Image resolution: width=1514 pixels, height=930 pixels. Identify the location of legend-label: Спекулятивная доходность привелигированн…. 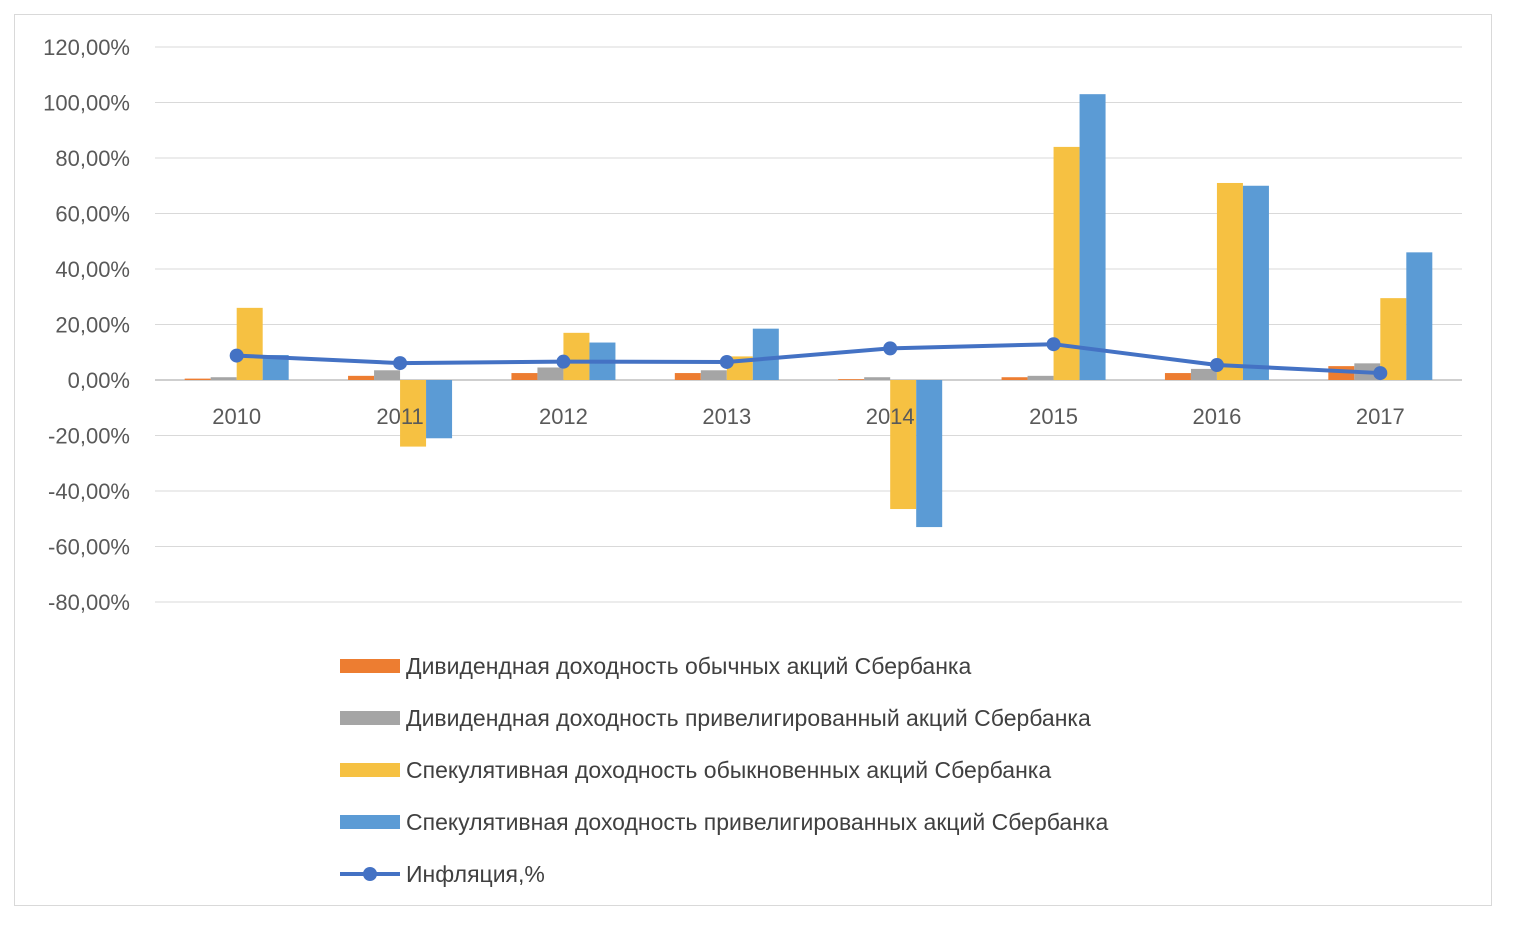
(757, 821).